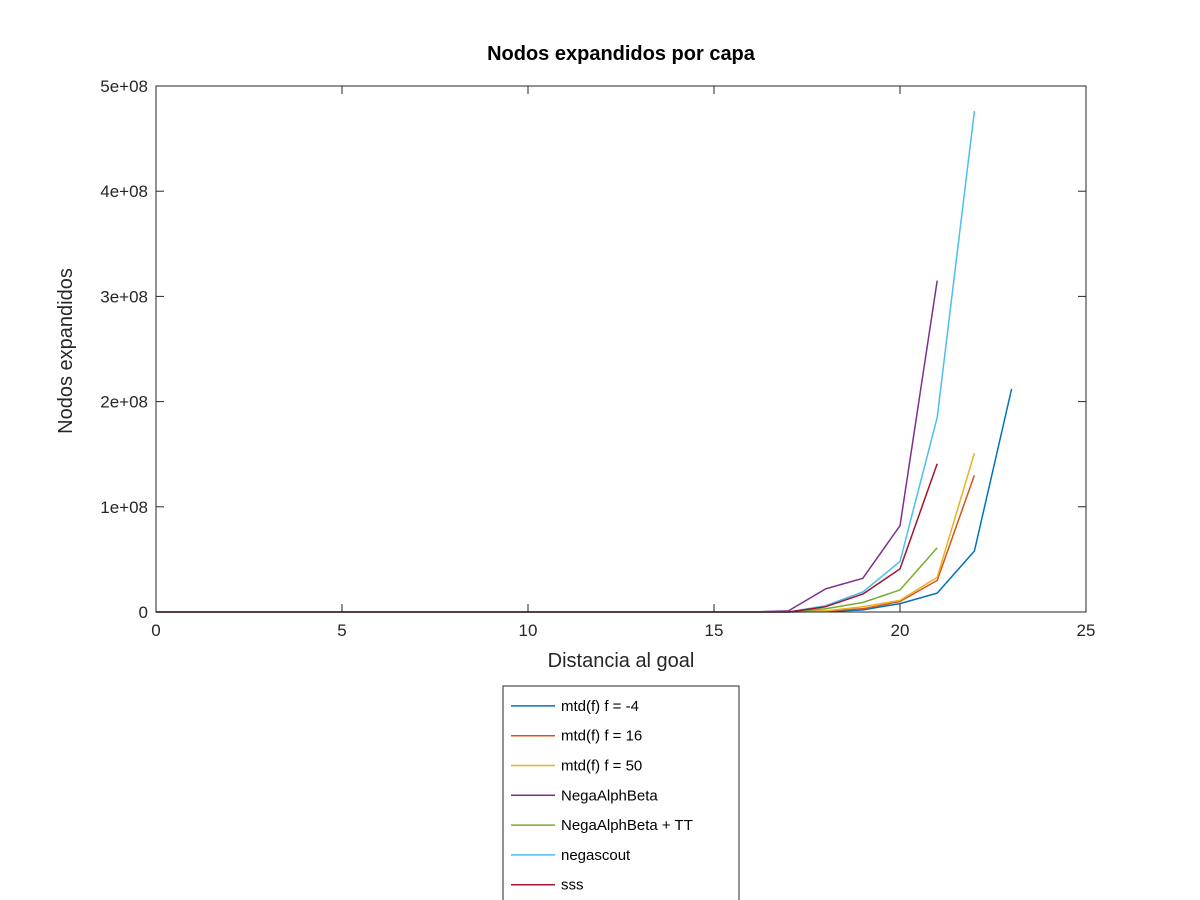 Image resolution: width=1200 pixels, height=900 pixels. What do you see at coordinates (143, 612) in the screenshot?
I see `y-tick-label: 0` at bounding box center [143, 612].